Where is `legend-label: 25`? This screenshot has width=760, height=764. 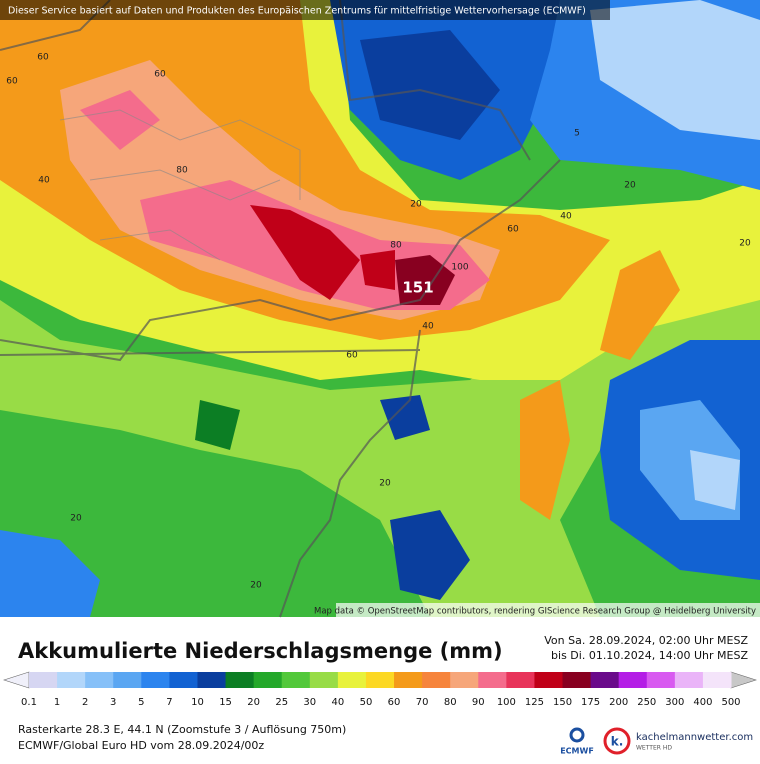 legend-label: 25 is located at coordinates (281, 702).